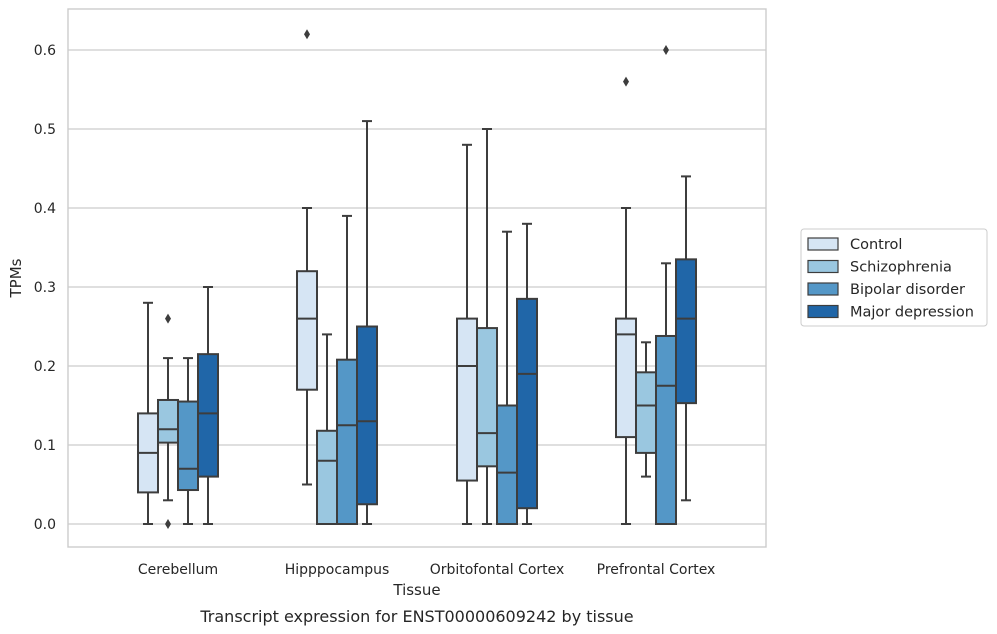 Image resolution: width=997 pixels, height=634 pixels. What do you see at coordinates (45, 130) in the screenshot?
I see `y-tick-label: 0.5` at bounding box center [45, 130].